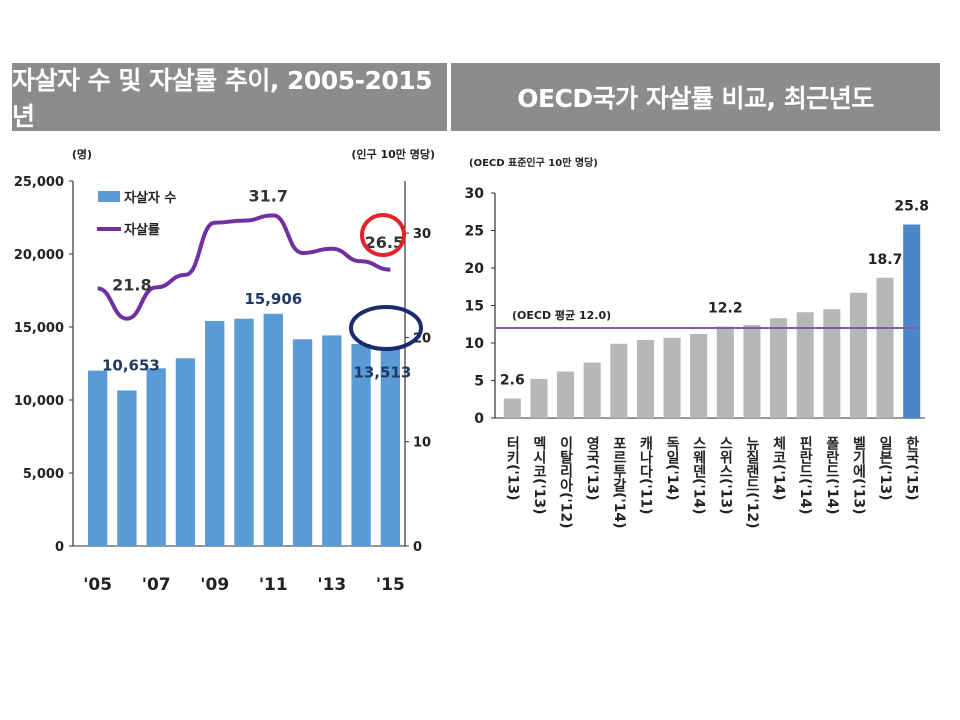 The height and width of the screenshot is (720, 960). Describe the element at coordinates (390, 585) in the screenshot. I see `left-x-tick-label: '15` at that location.